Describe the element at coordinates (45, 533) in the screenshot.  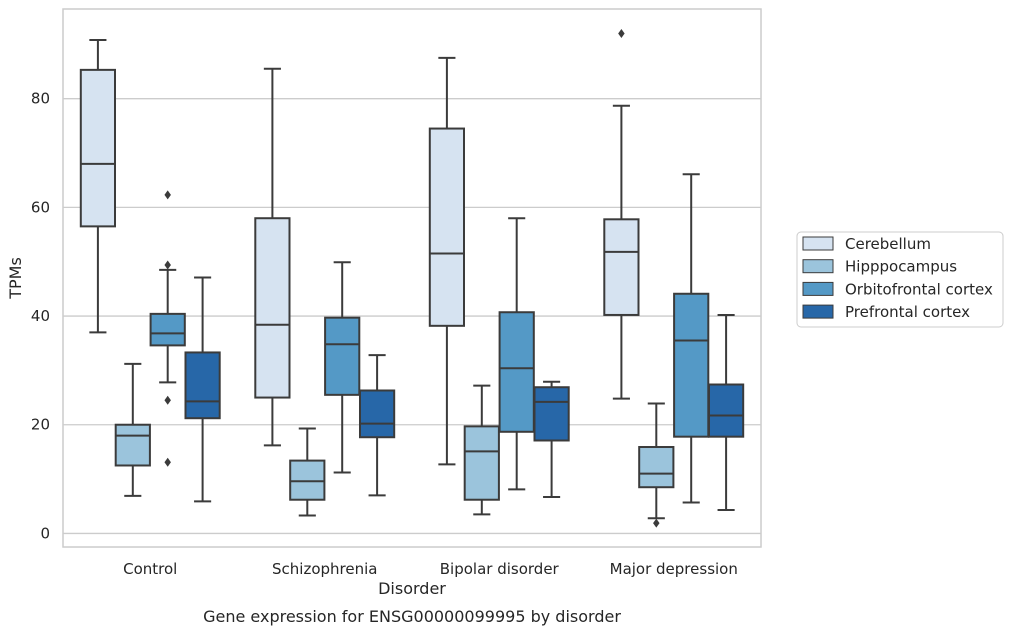
I see `y-tick-label: 0` at that location.